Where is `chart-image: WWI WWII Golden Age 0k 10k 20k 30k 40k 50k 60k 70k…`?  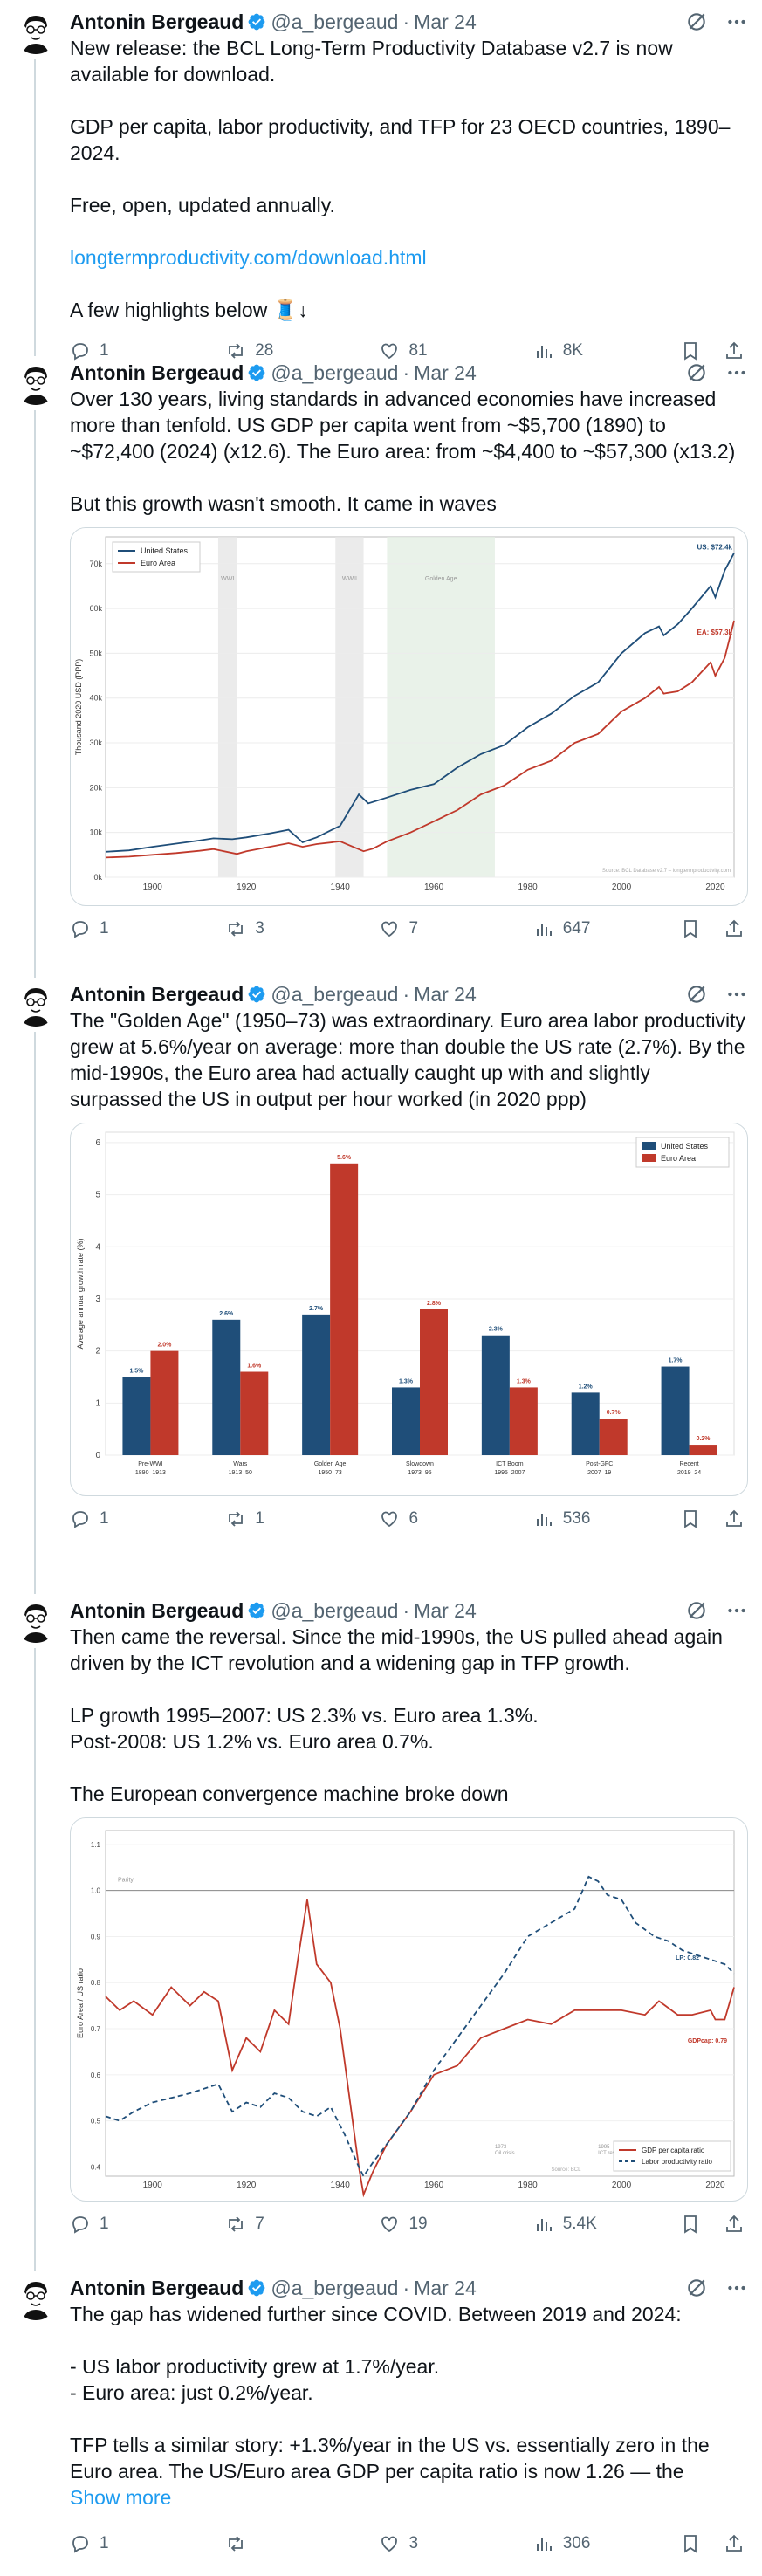
chart-image: WWI WWII Golden Age 0k 10k 20k 30k 40k 50k 60k 70k… is located at coordinates (409, 716).